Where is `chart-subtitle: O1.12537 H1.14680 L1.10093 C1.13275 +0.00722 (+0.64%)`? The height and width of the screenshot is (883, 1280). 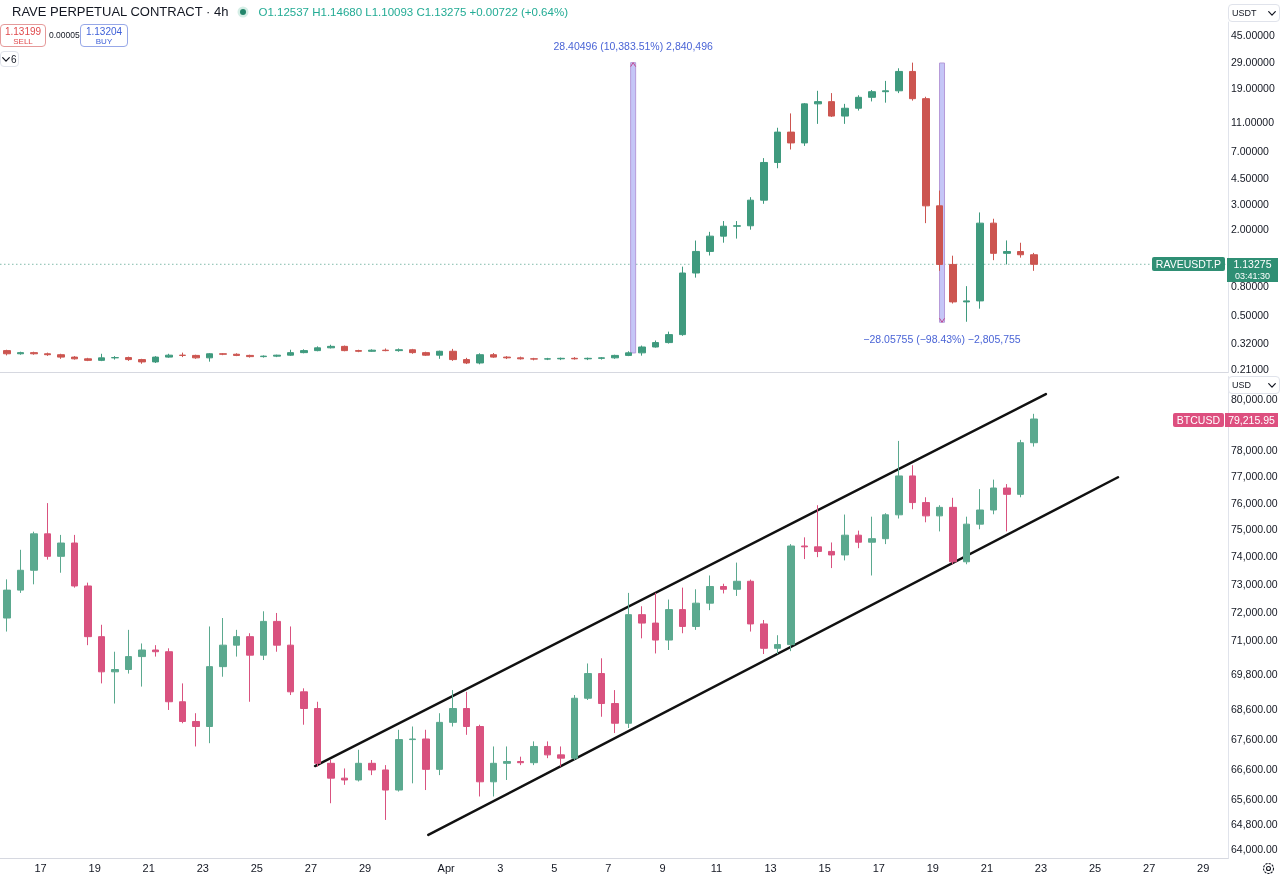
chart-subtitle: O1.12537 H1.14680 L1.10093 C1.13275 +0.00722 (+0.64%) is located at coordinates (413, 12).